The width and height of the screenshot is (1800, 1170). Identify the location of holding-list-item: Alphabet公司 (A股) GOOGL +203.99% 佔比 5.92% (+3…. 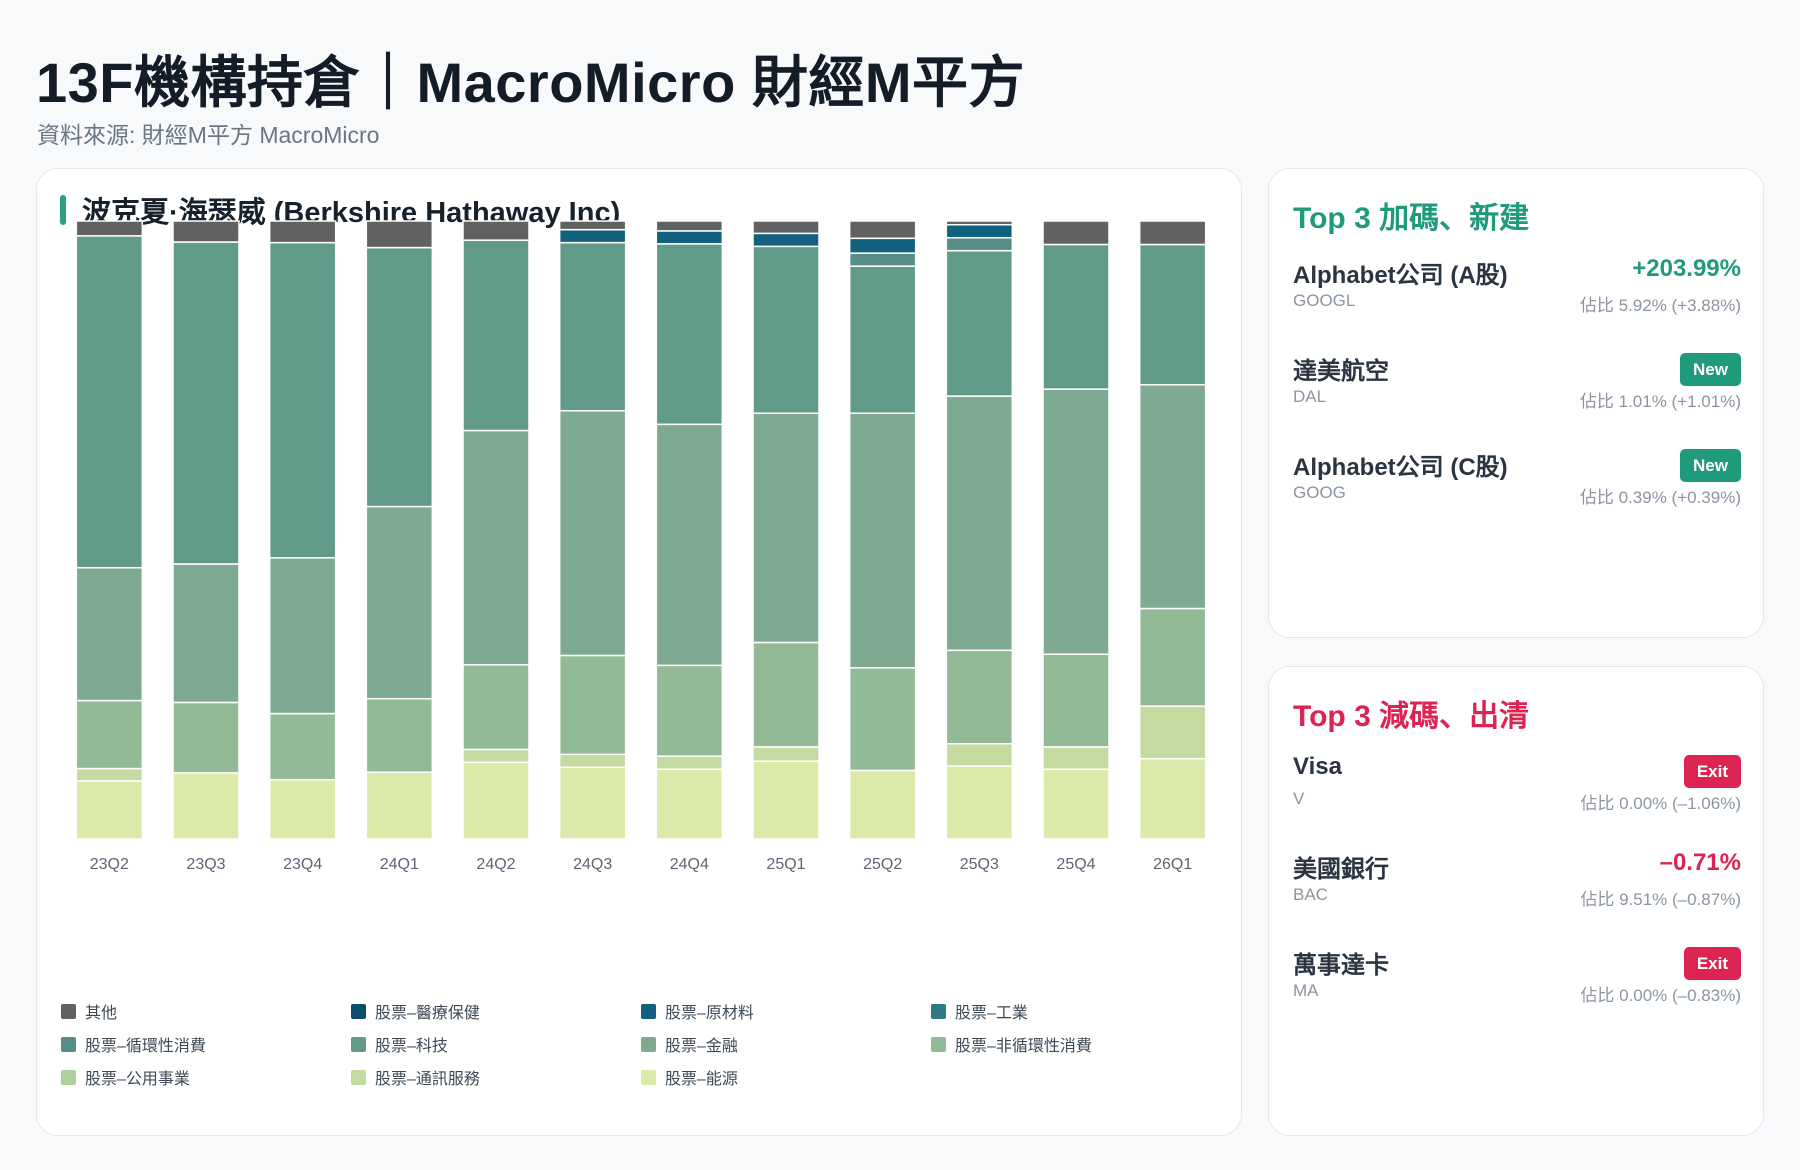
(1517, 303).